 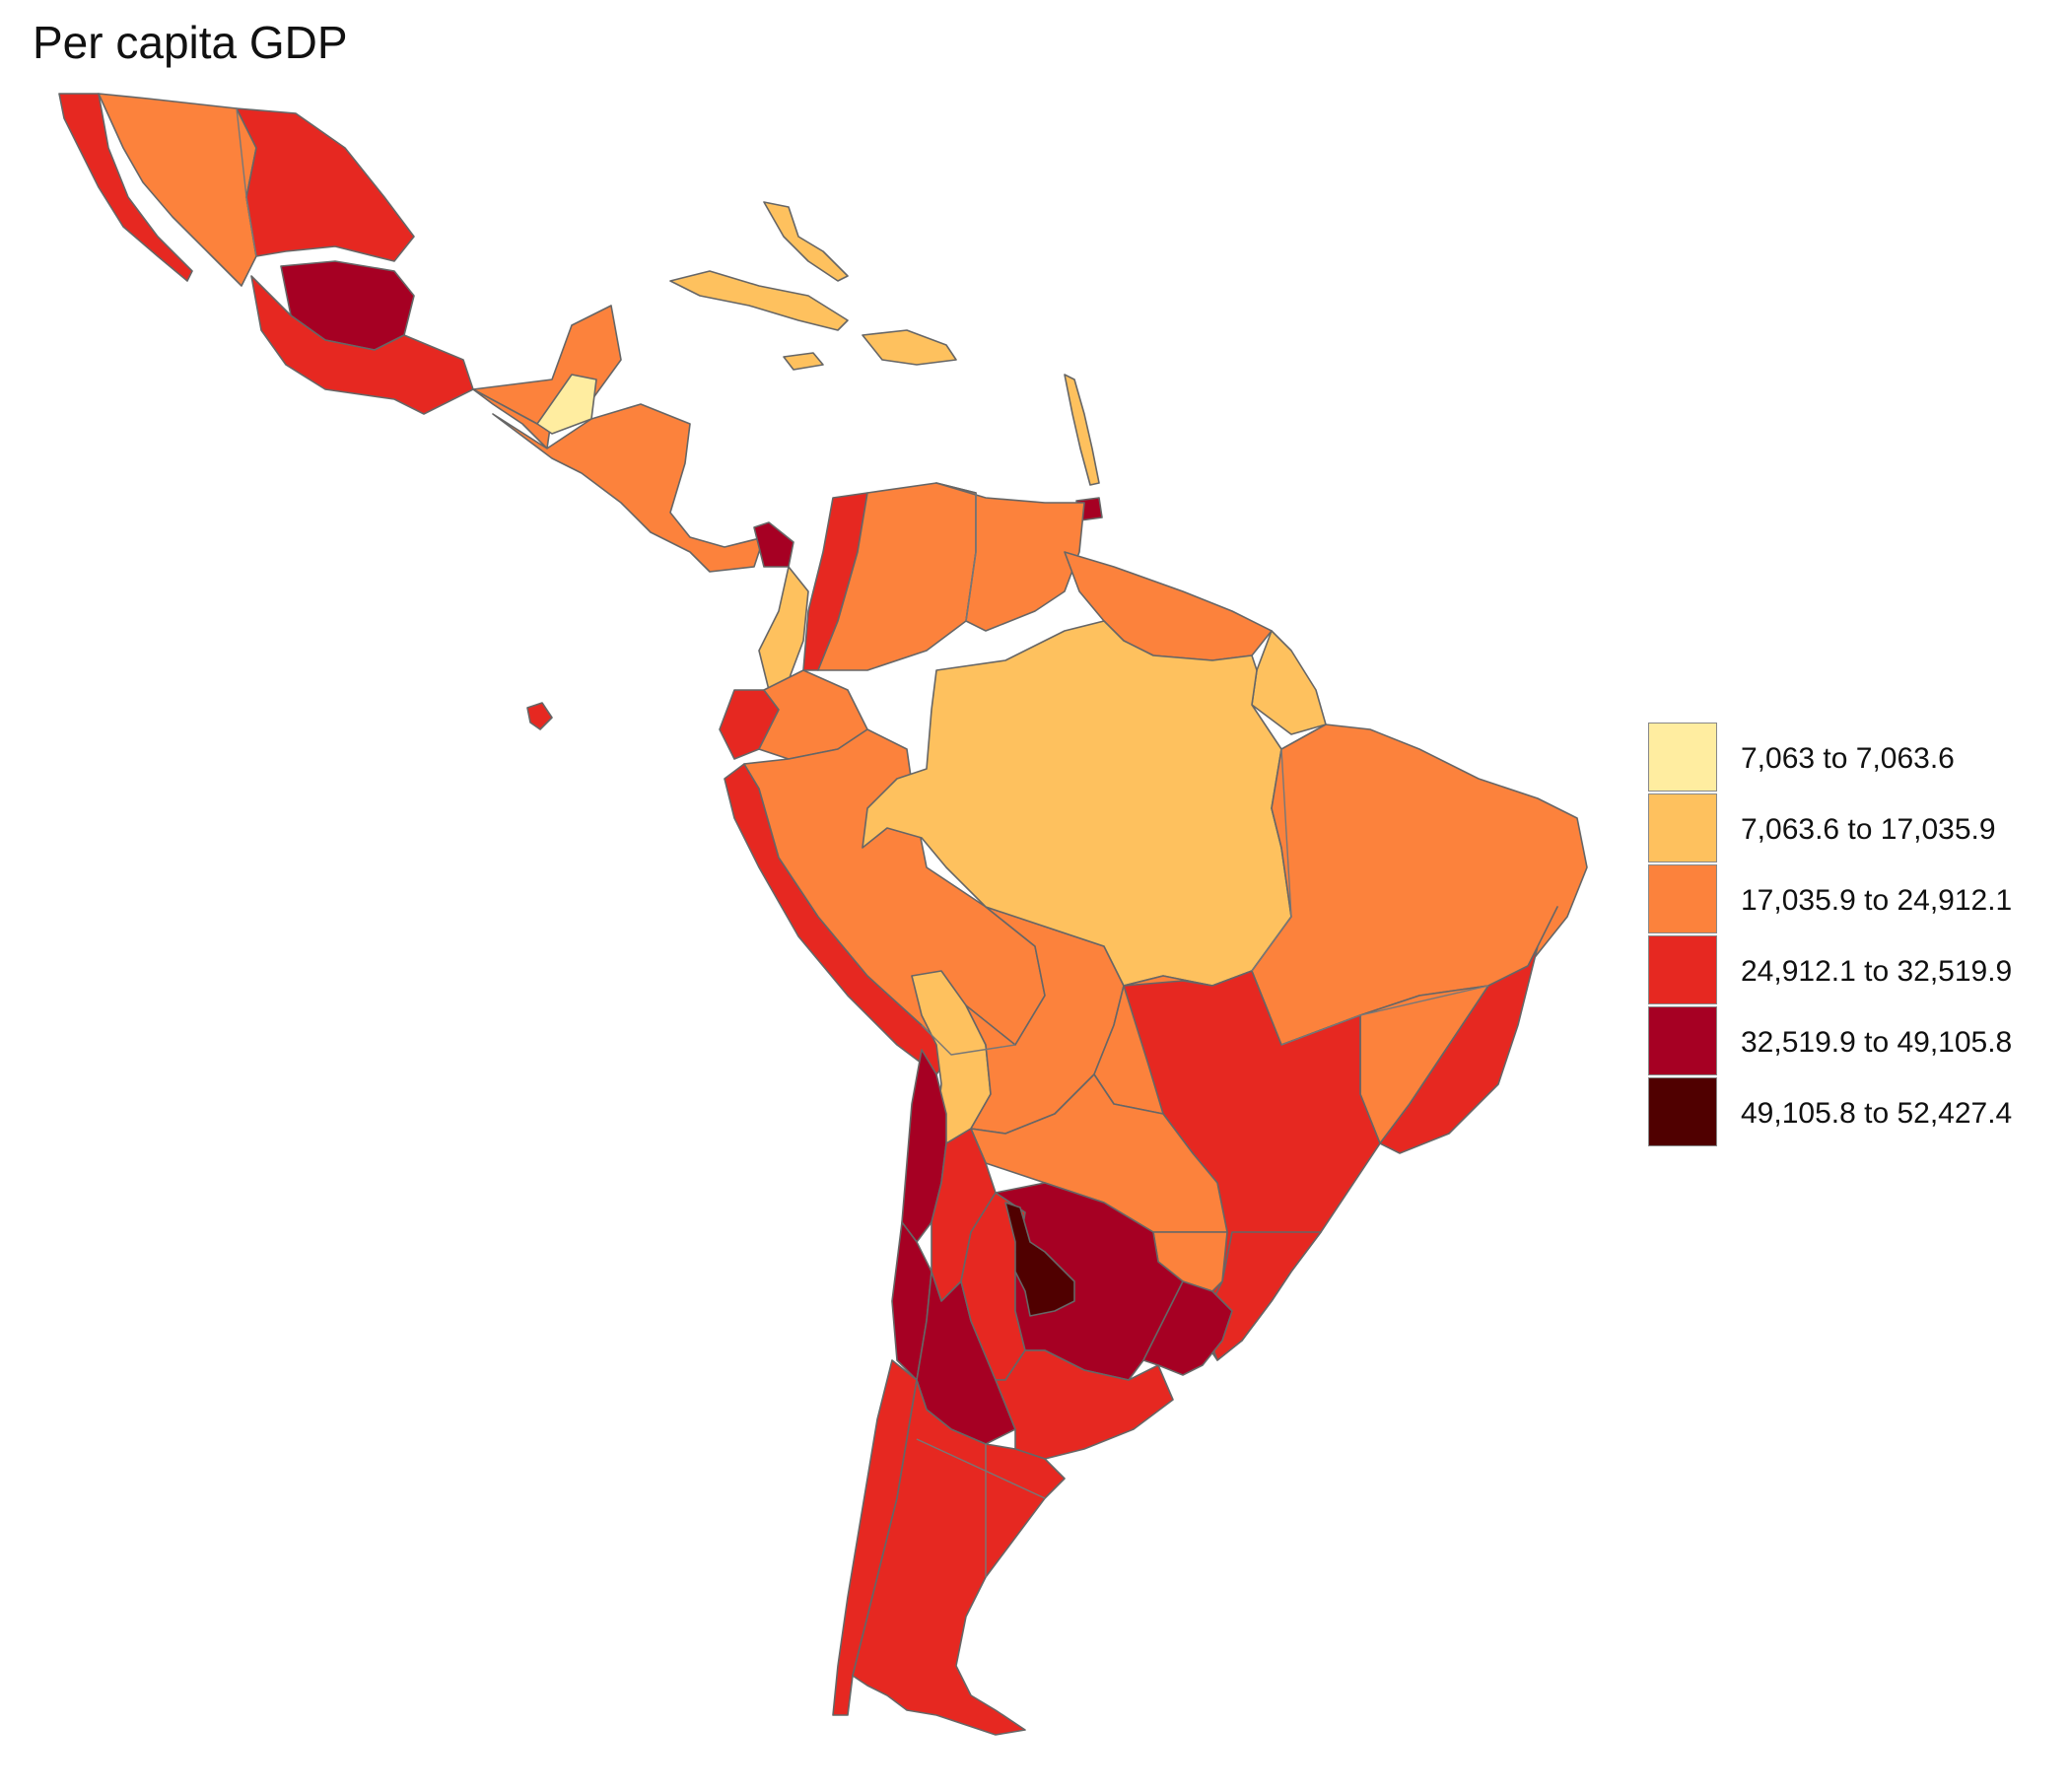 What do you see at coordinates (966, 1358) in the screenshot?
I see `region-argentina-cuyo` at bounding box center [966, 1358].